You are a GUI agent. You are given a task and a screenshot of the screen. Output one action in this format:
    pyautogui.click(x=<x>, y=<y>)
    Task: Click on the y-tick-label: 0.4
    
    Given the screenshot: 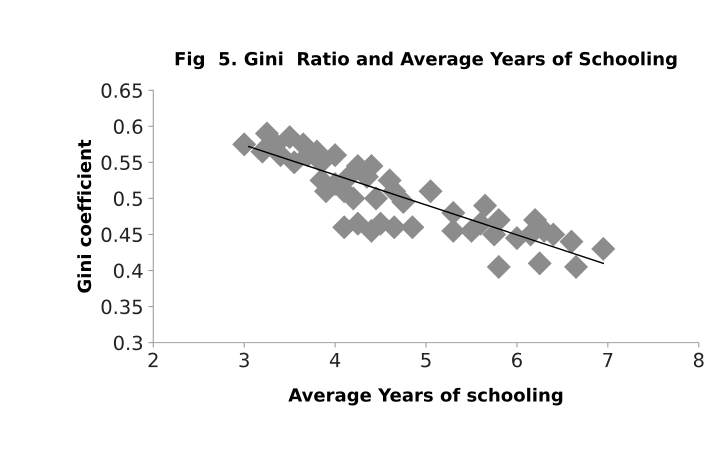 What is the action you would take?
    pyautogui.click(x=128, y=270)
    